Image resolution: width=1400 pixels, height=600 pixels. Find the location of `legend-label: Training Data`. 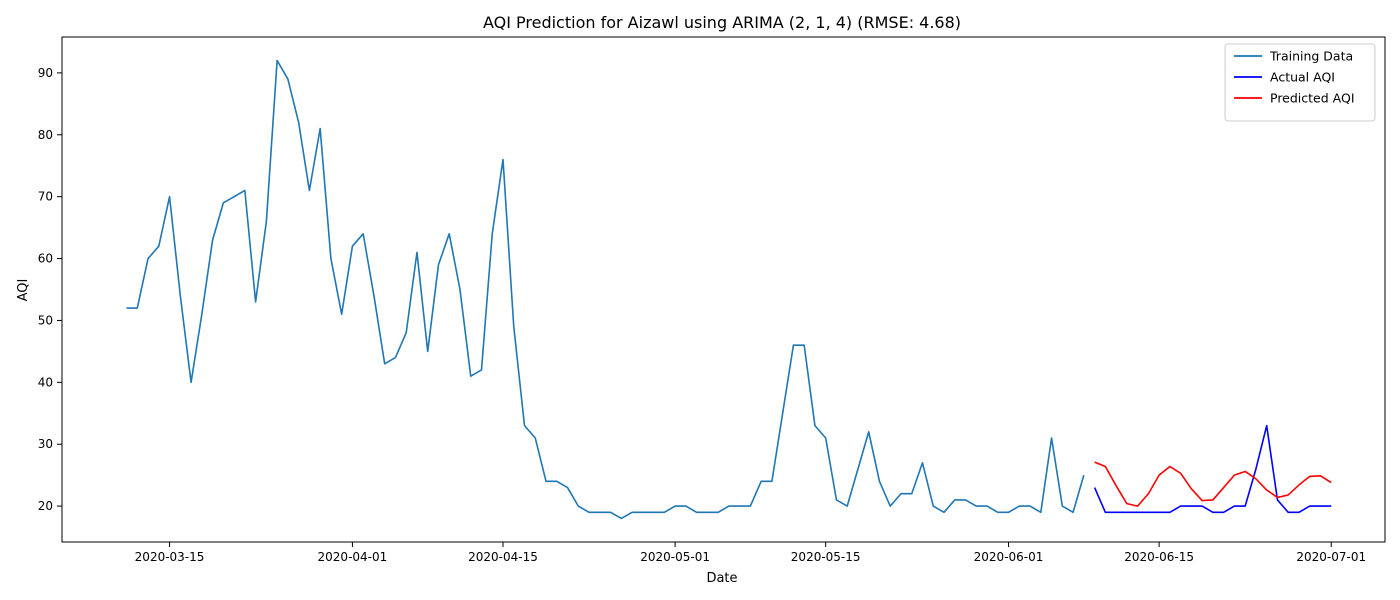

legend-label: Training Data is located at coordinates (1311, 56).